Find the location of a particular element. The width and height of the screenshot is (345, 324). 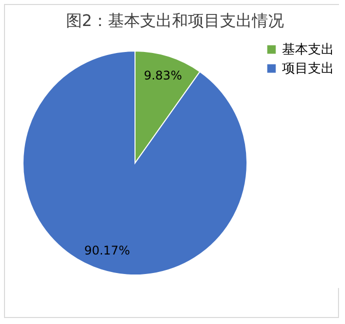

legend-label: 基本支出 is located at coordinates (308, 50).